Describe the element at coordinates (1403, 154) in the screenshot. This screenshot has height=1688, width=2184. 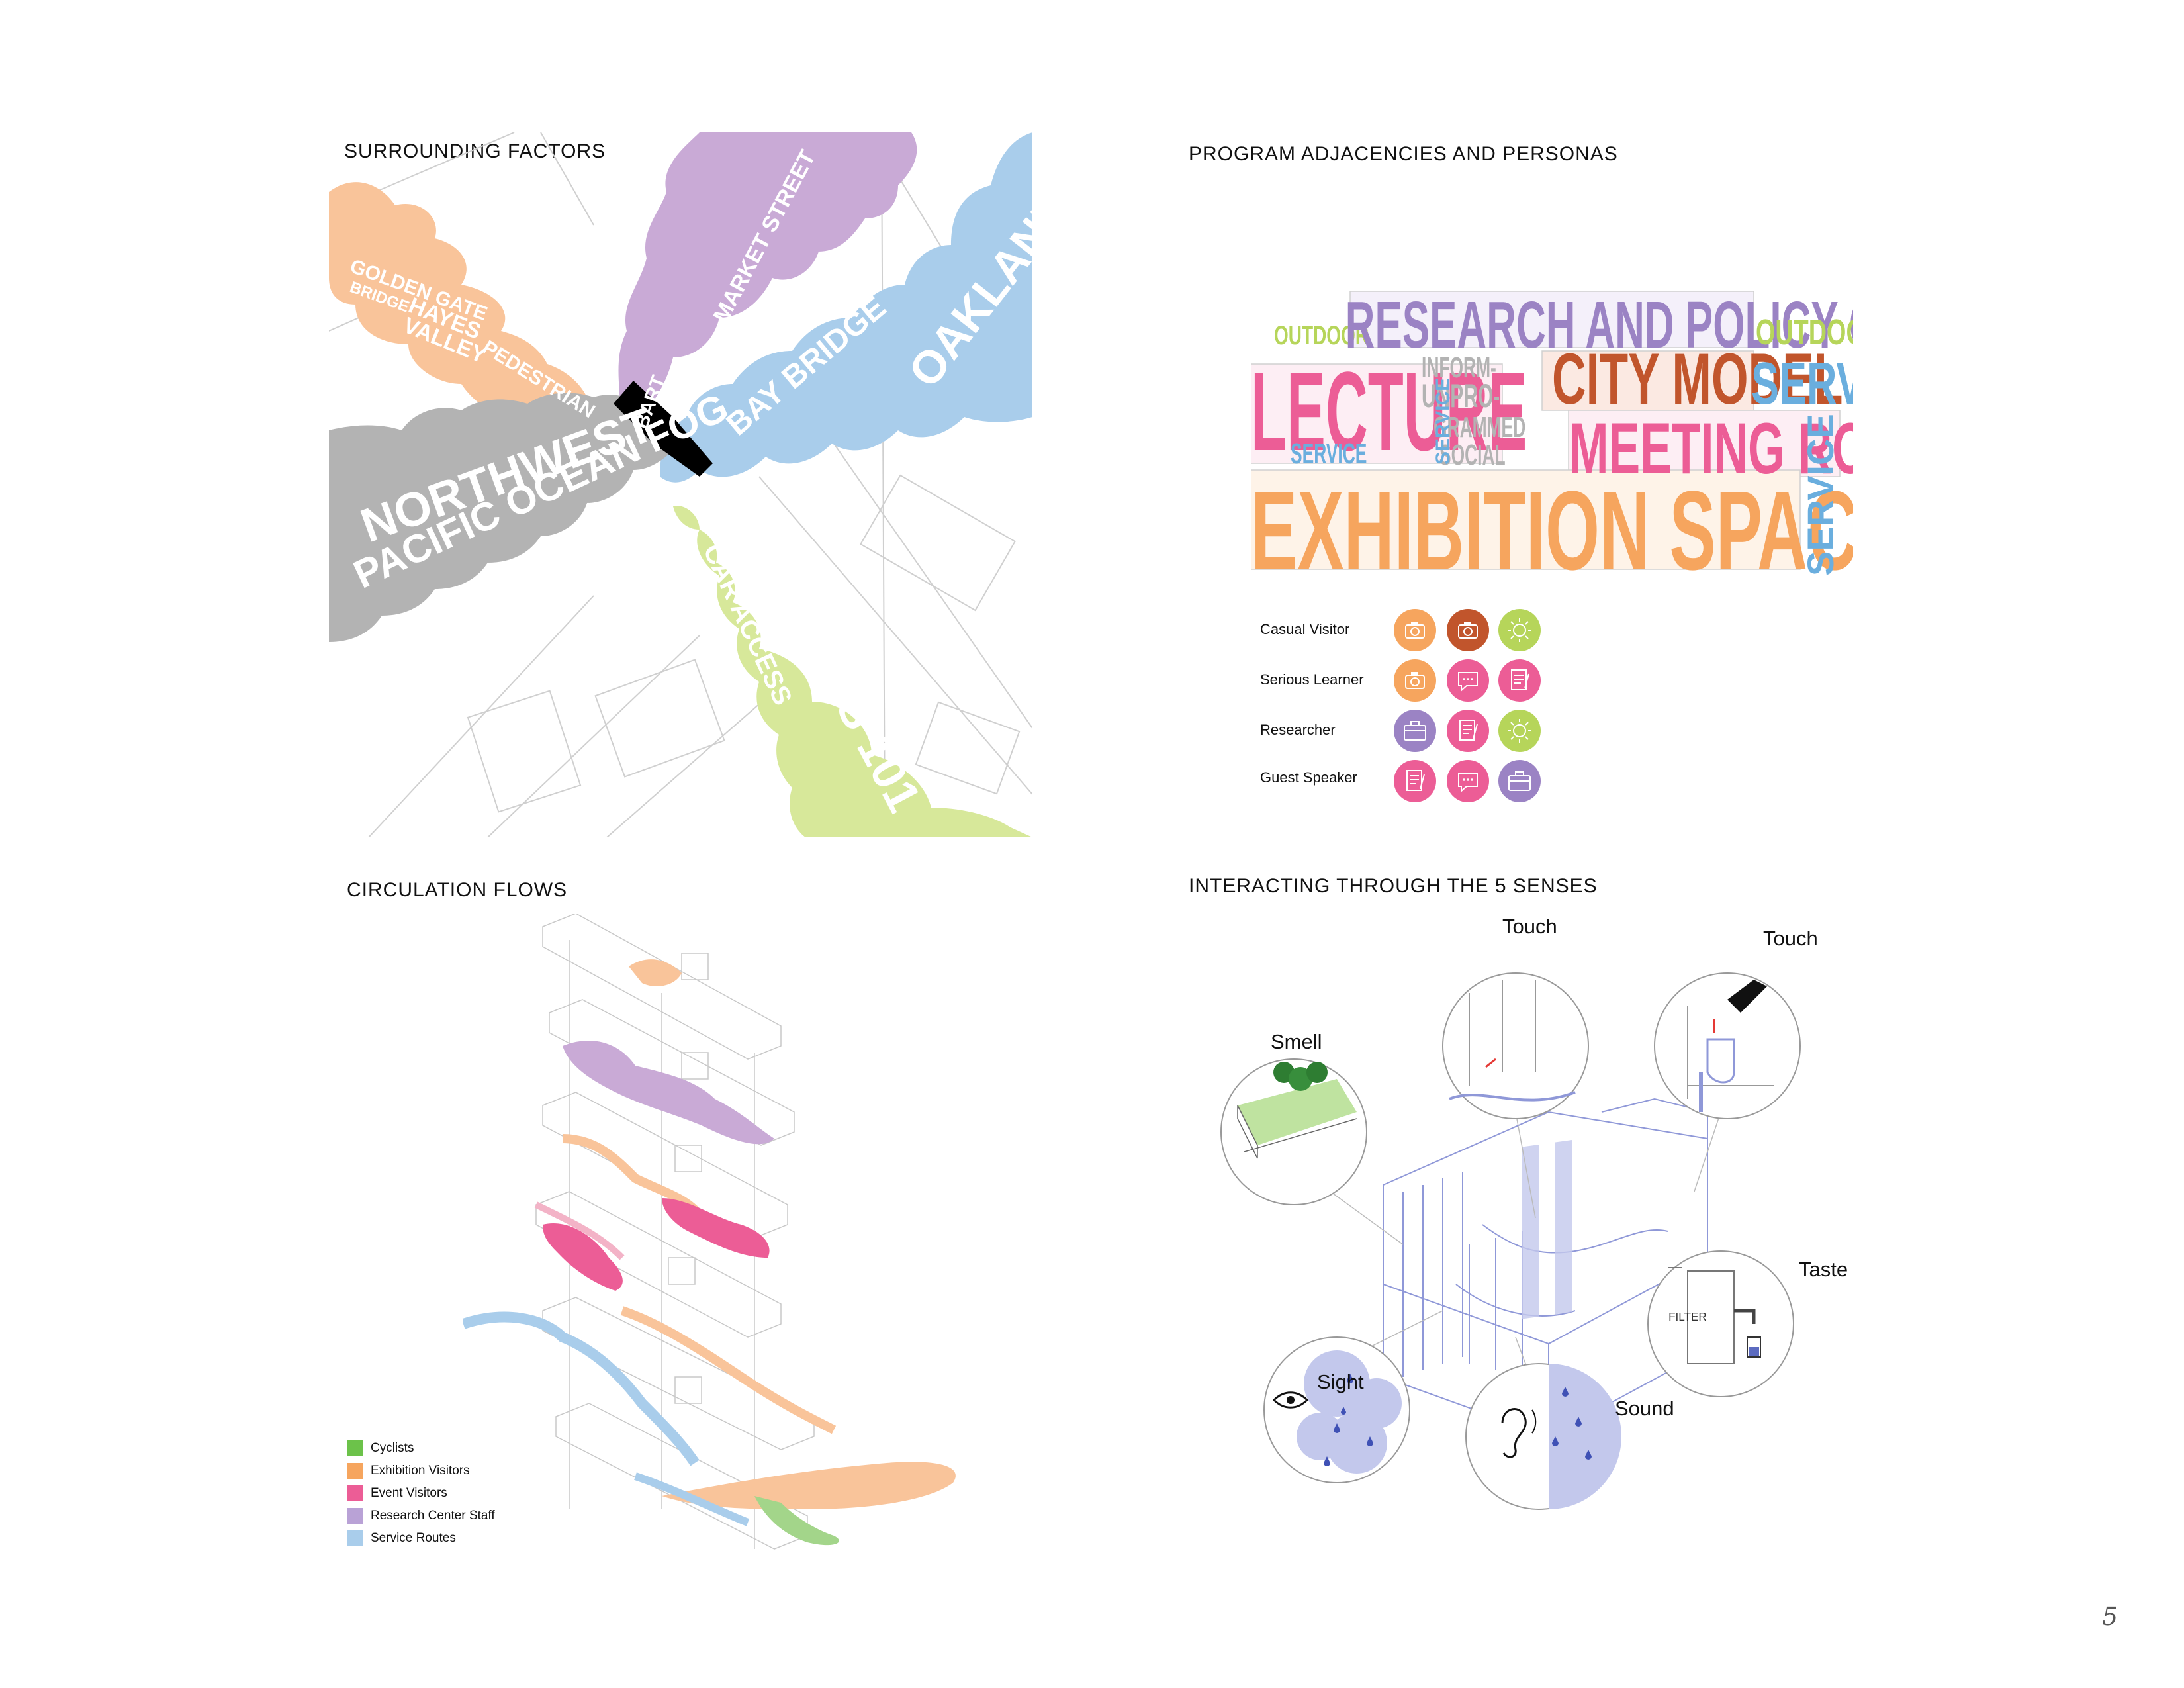
I see `program-adjacencies-title: PROGRAM ADJACENCIES AND PERSONAS` at that location.